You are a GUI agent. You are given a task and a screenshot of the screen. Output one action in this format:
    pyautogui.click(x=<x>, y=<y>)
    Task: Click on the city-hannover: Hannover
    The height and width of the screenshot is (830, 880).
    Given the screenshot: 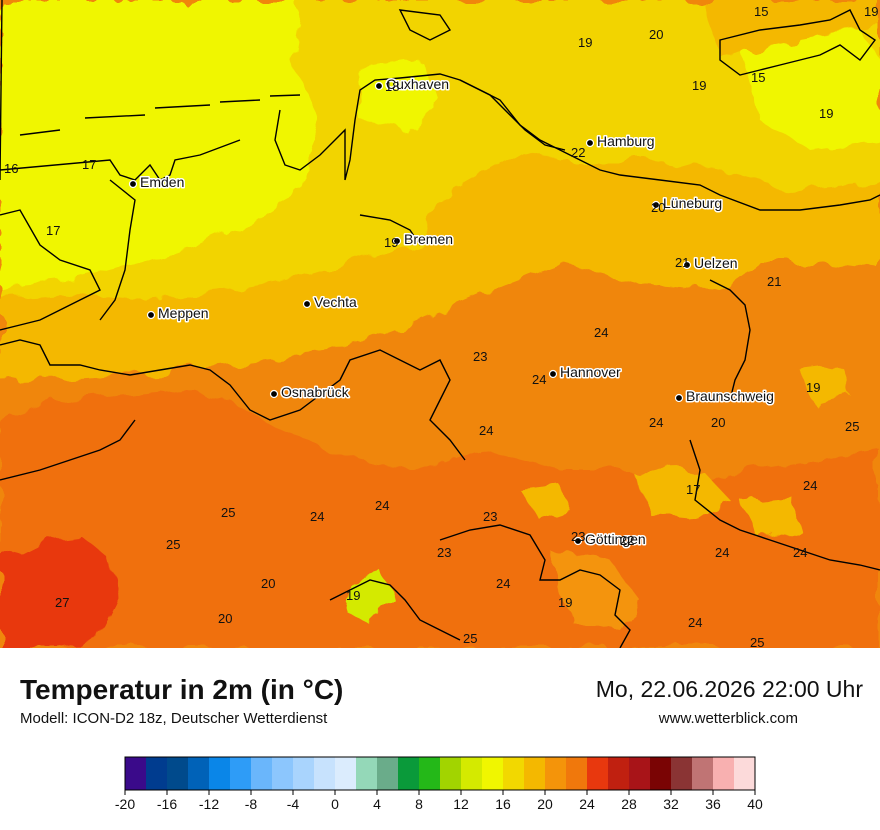 What is the action you would take?
    pyautogui.click(x=585, y=372)
    